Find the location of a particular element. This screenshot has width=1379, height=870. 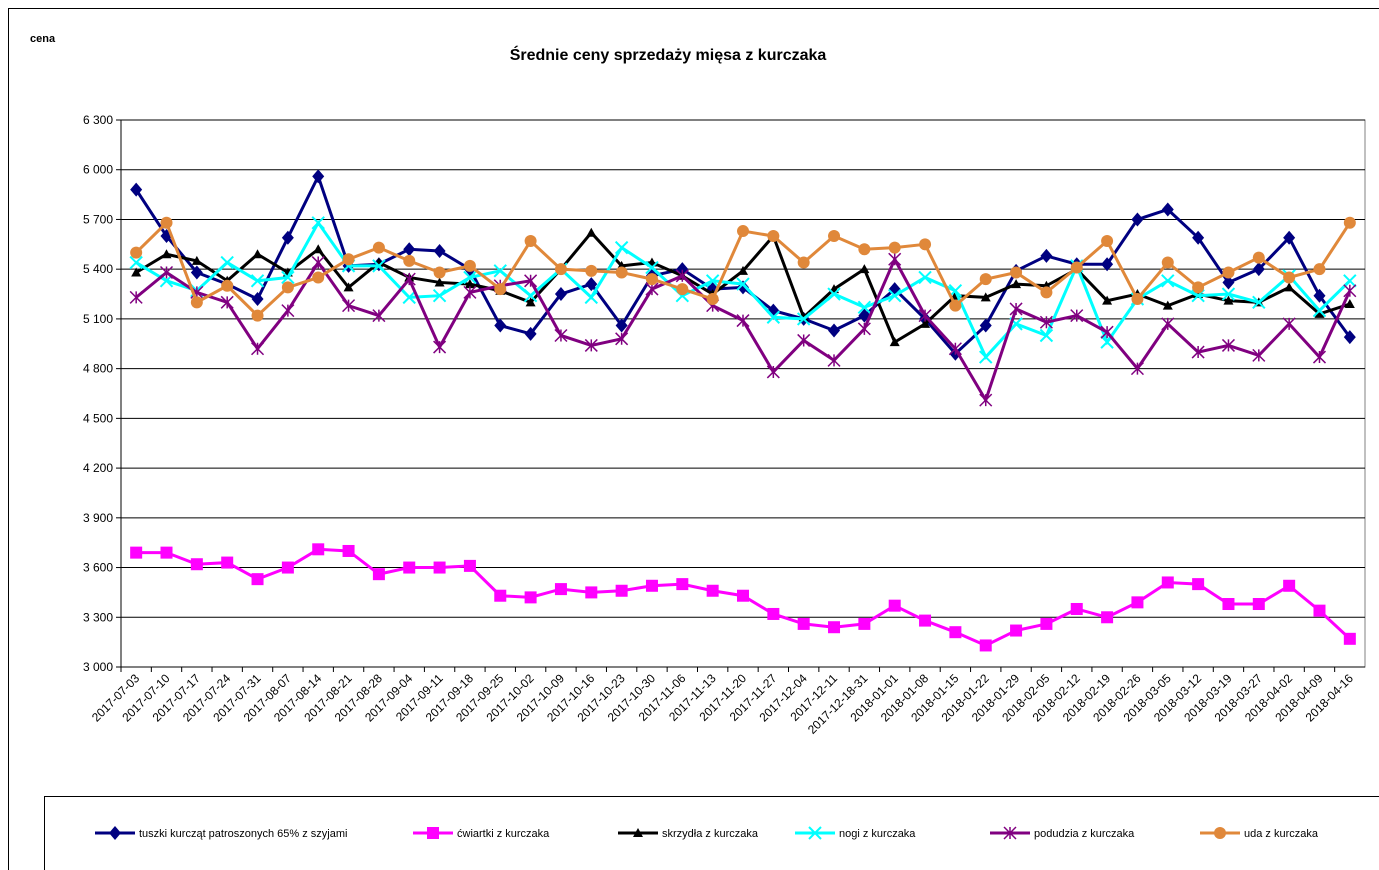

y-tick-label: 5 400 is located at coordinates (98, 269).